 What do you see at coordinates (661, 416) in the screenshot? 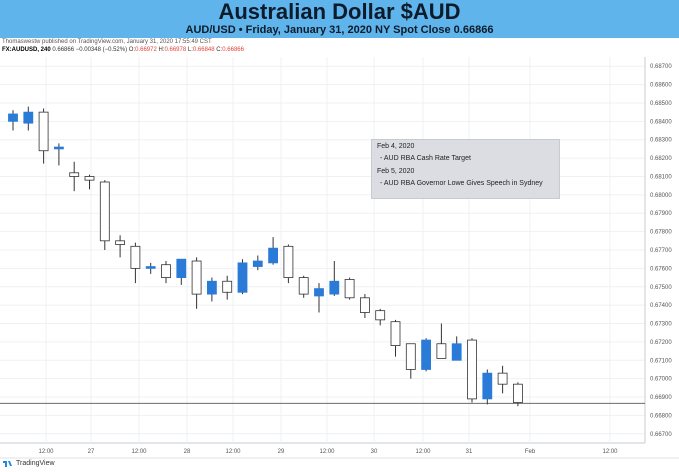
I see `y-tick-label: 0.66800` at bounding box center [661, 416].